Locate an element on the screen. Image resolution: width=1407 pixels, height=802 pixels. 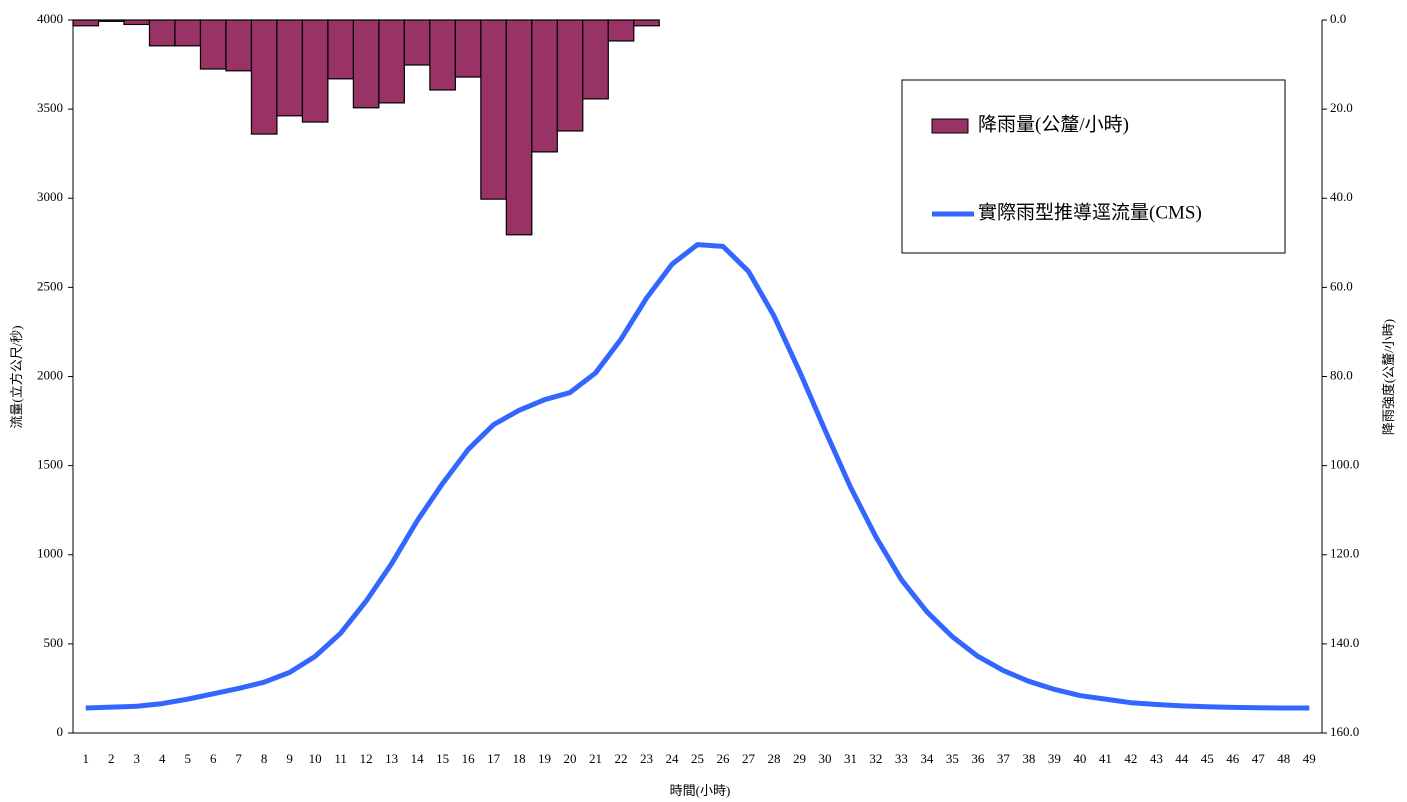
x-tick-label: 3 is located at coordinates (136, 758).